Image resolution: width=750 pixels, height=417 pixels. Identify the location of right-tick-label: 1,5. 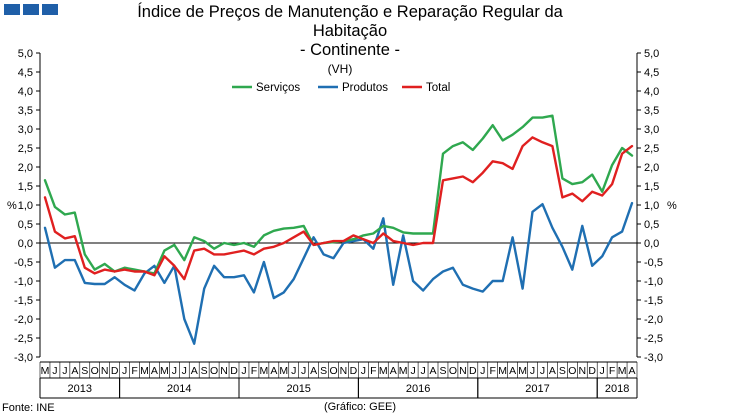
(651, 187).